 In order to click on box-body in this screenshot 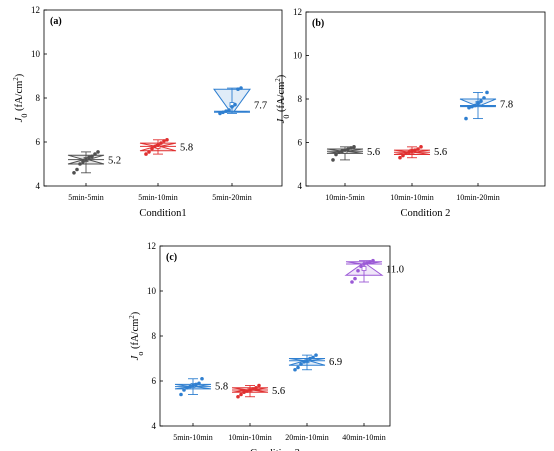, I will do `click(232, 100)`.